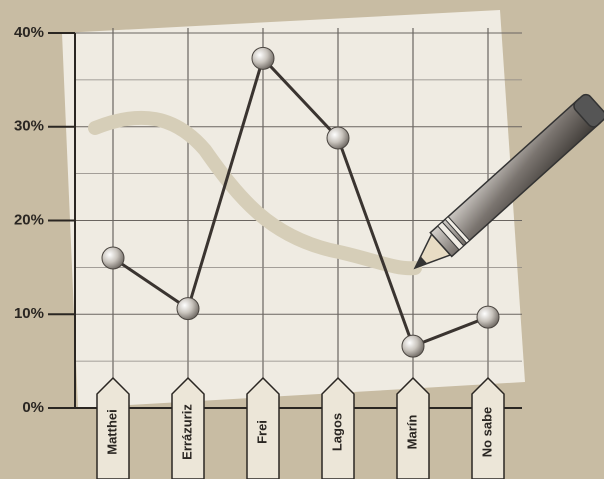  I want to click on y-tick-label: 40%, so click(29, 32).